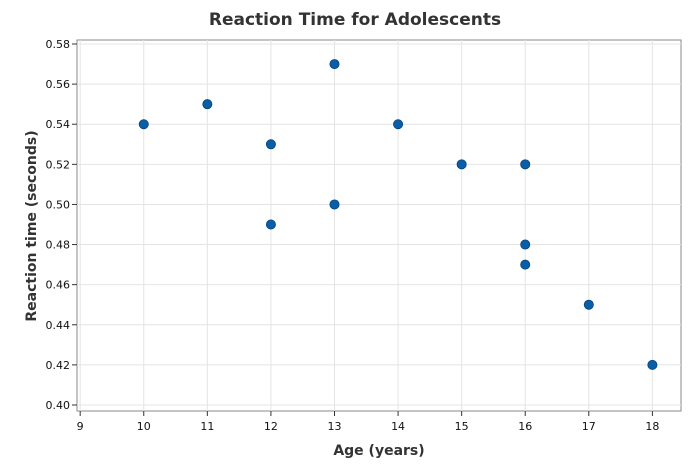 The height and width of the screenshot is (465, 697). Describe the element at coordinates (58, 84) in the screenshot. I see `y-tick-label: 0.56` at that location.